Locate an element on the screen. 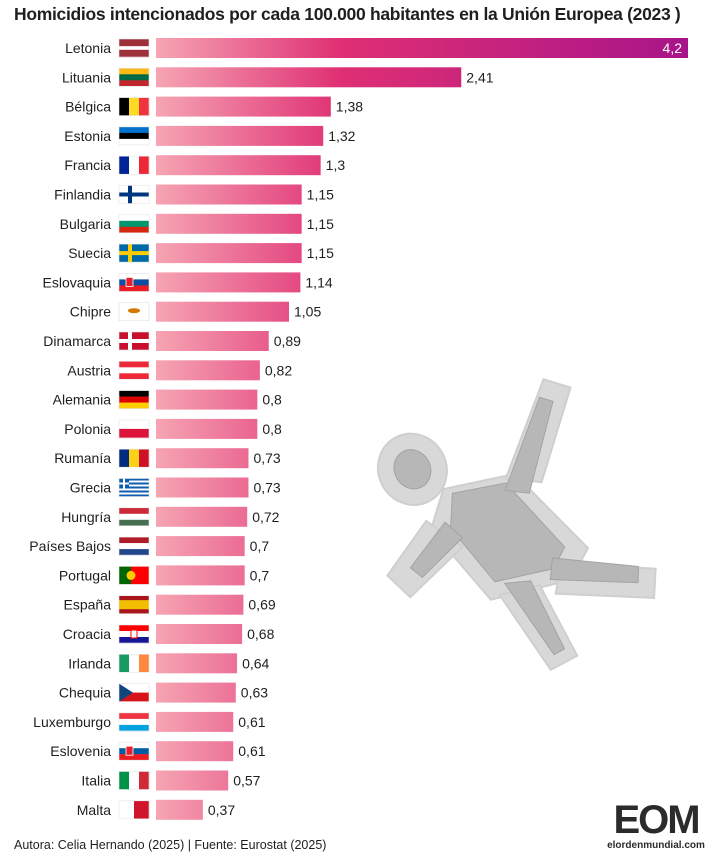  bar-row: Luxemburgo 0,61 is located at coordinates (149, 721).